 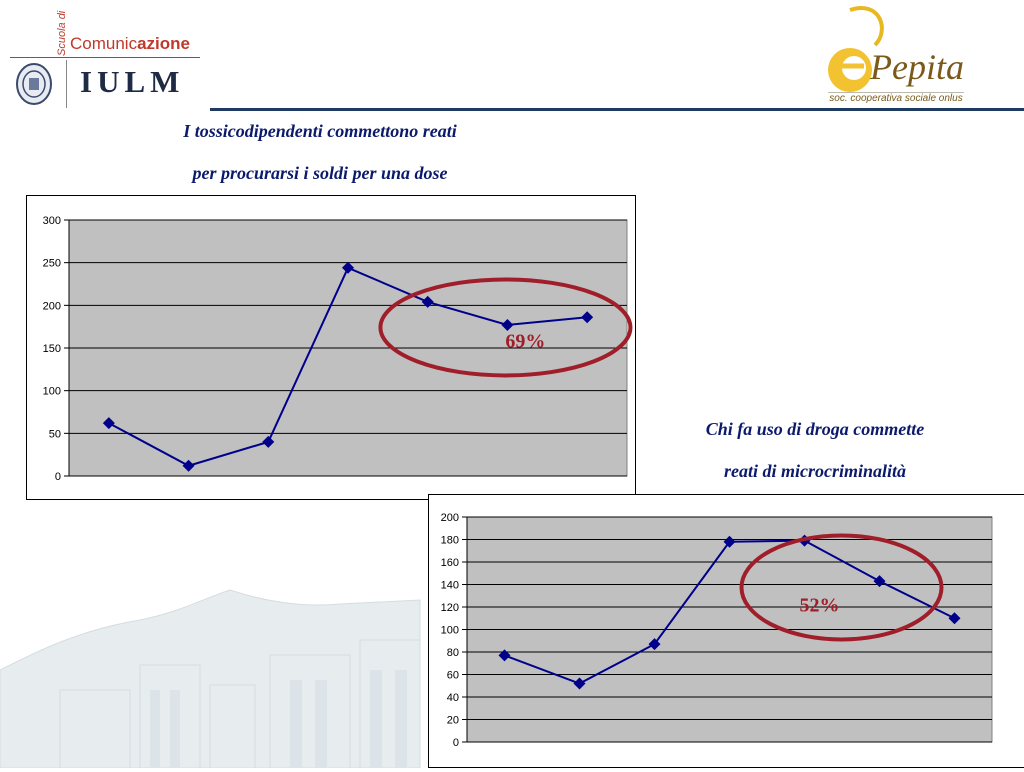 I want to click on iulm-logo: Scuola di Comunicazione IULM, so click(x=108, y=56).